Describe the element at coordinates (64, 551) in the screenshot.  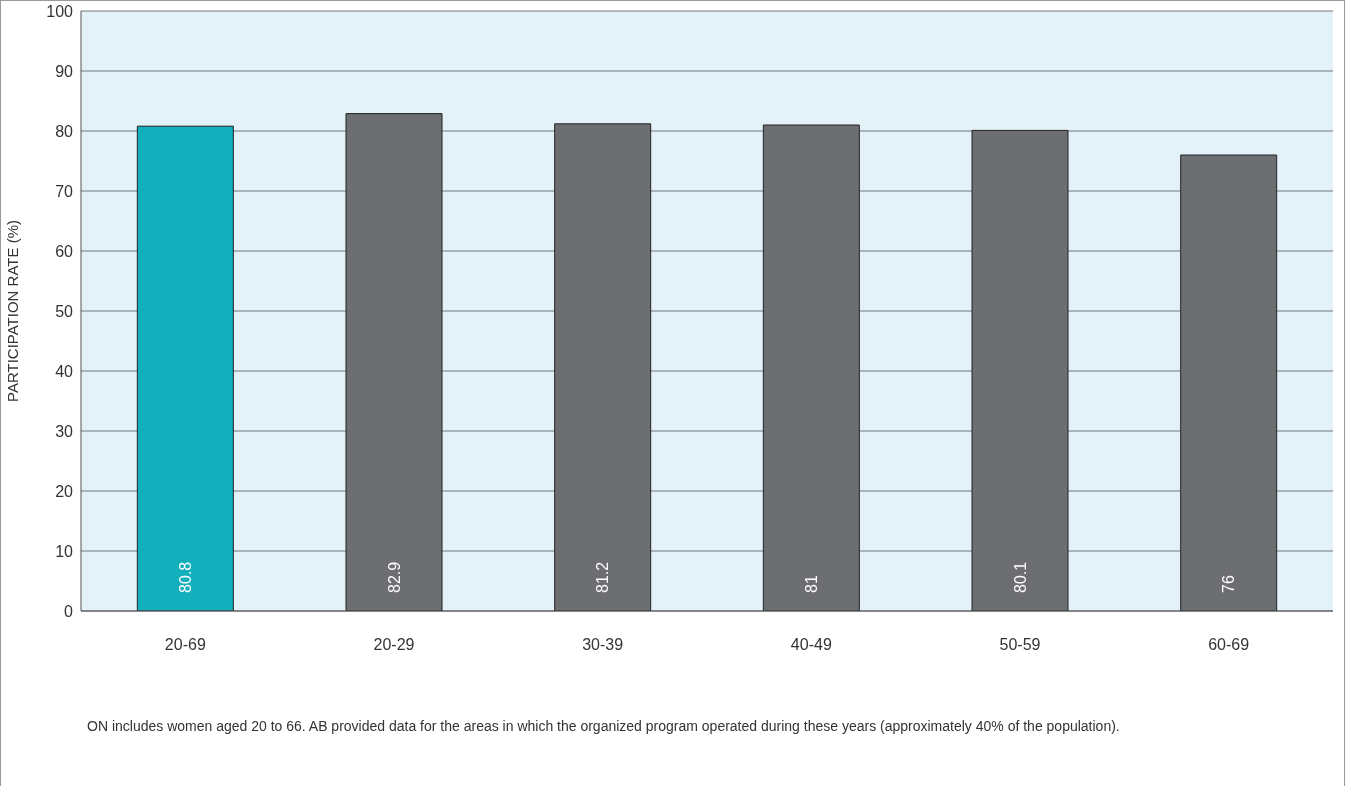
I see `y-tick-label: 10` at that location.